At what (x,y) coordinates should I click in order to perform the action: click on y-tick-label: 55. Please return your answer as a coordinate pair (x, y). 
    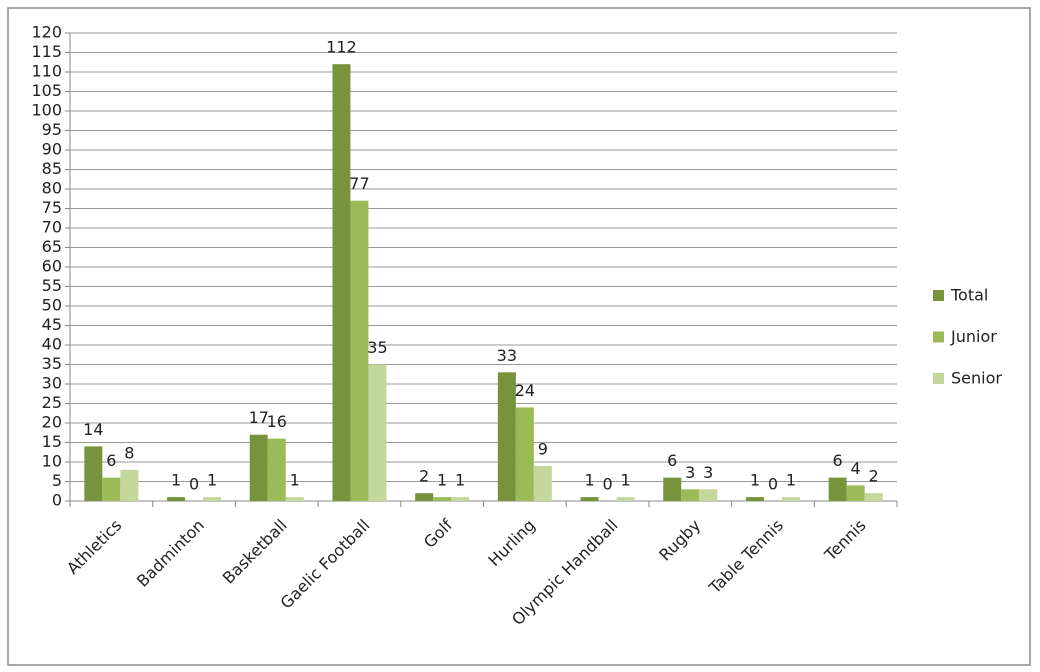
    Looking at the image, I should click on (52, 285).